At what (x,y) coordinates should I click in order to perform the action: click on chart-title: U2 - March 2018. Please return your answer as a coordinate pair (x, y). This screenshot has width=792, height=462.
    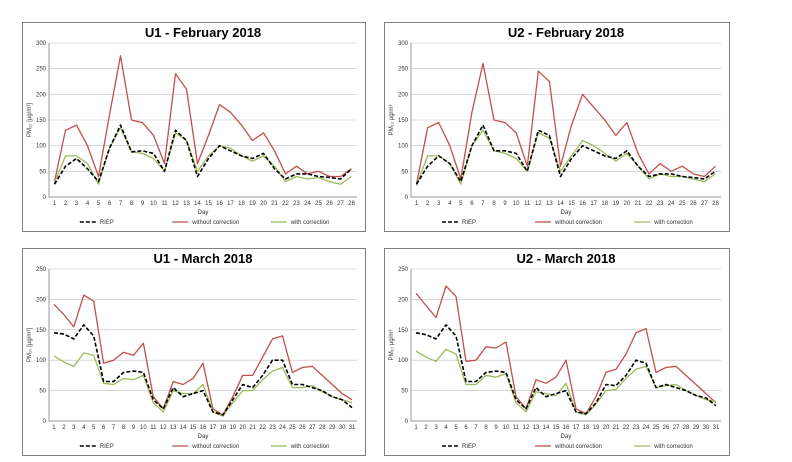
    Looking at the image, I should click on (566, 258).